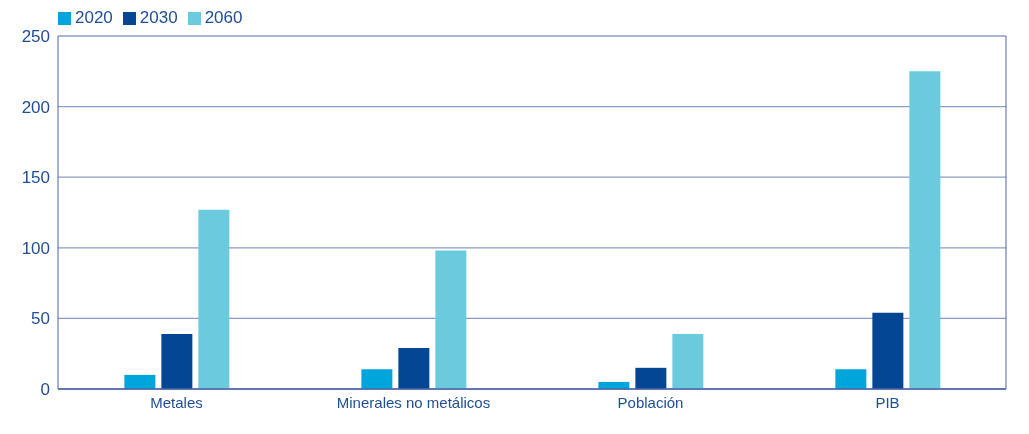  What do you see at coordinates (45, 390) in the screenshot?
I see `y-tick-label: 0` at bounding box center [45, 390].